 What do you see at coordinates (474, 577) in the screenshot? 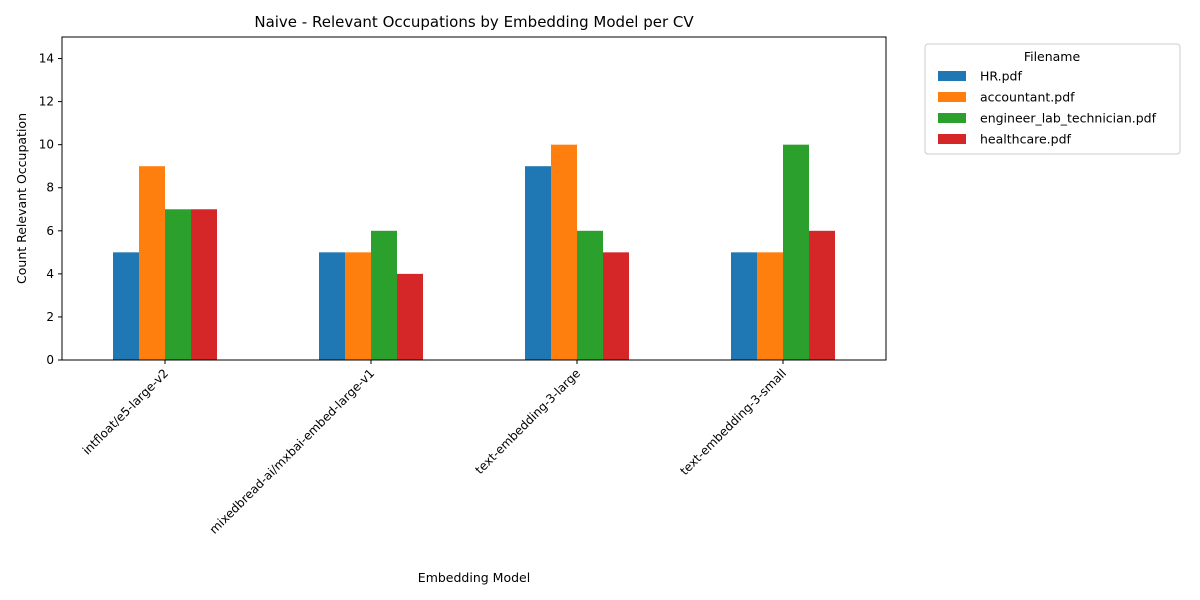
I see `x-axis-label: Embedding Model` at bounding box center [474, 577].